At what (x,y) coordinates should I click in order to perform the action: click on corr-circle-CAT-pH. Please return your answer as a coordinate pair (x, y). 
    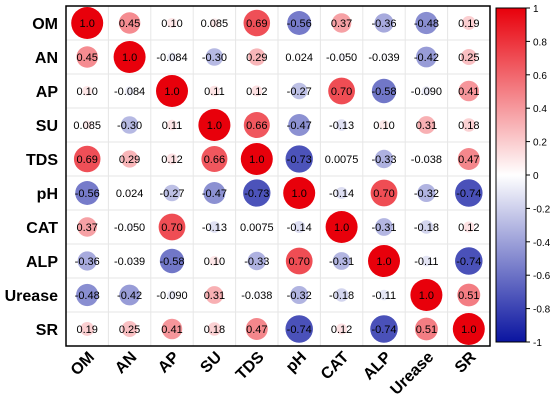
    Looking at the image, I should click on (299, 227).